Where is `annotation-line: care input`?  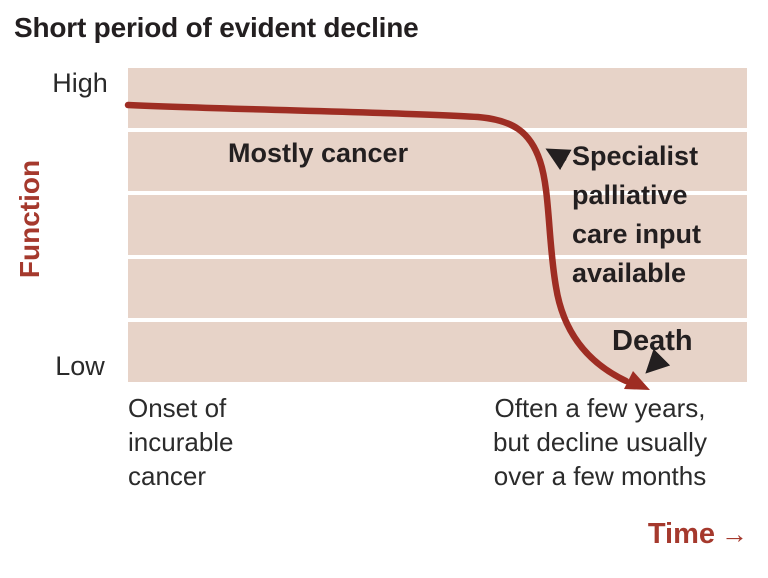
annotation-line: care input is located at coordinates (637, 234).